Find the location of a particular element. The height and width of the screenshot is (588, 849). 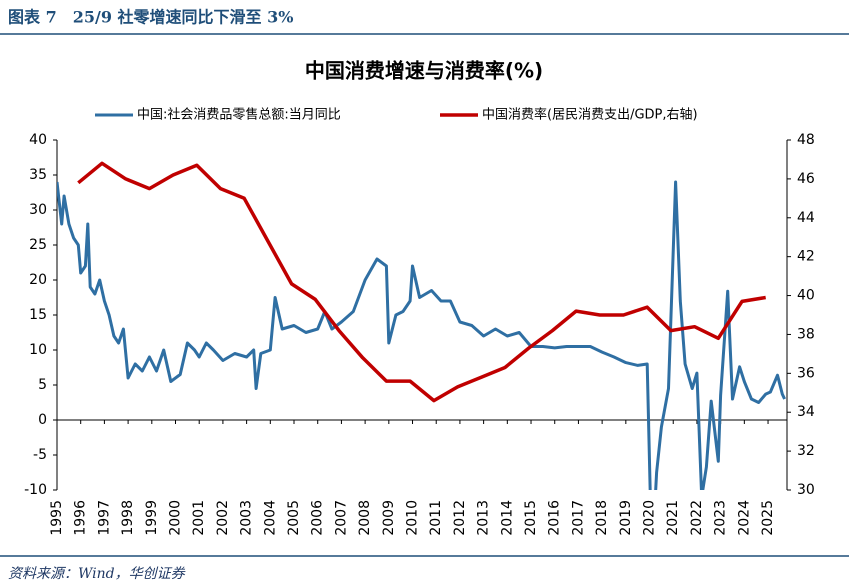

y-tick-label: 25 is located at coordinates (38, 245).